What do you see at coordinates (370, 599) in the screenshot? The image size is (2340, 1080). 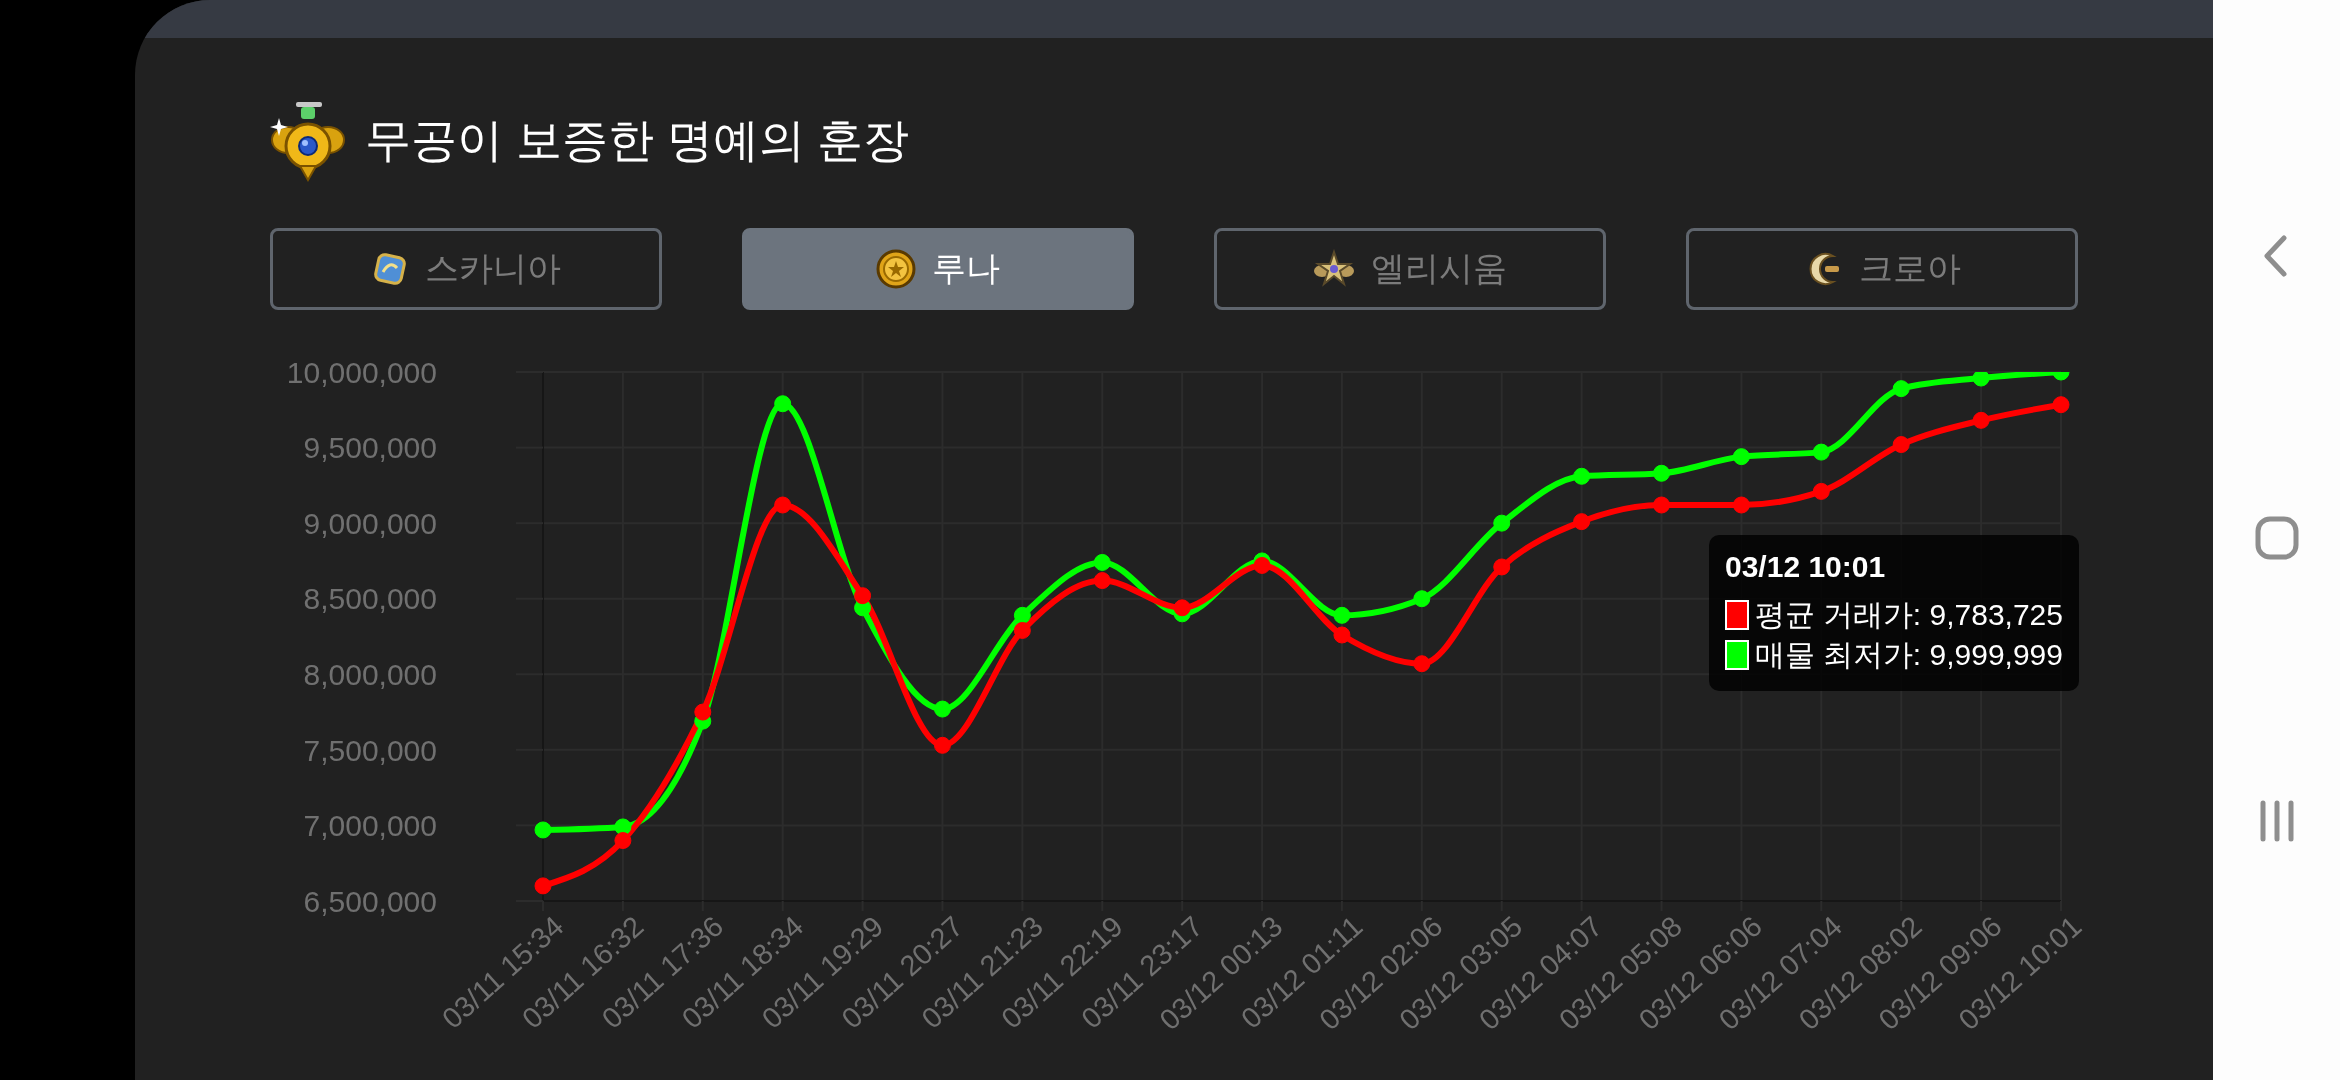 I see `y-tick-label: 8,500,000` at bounding box center [370, 599].